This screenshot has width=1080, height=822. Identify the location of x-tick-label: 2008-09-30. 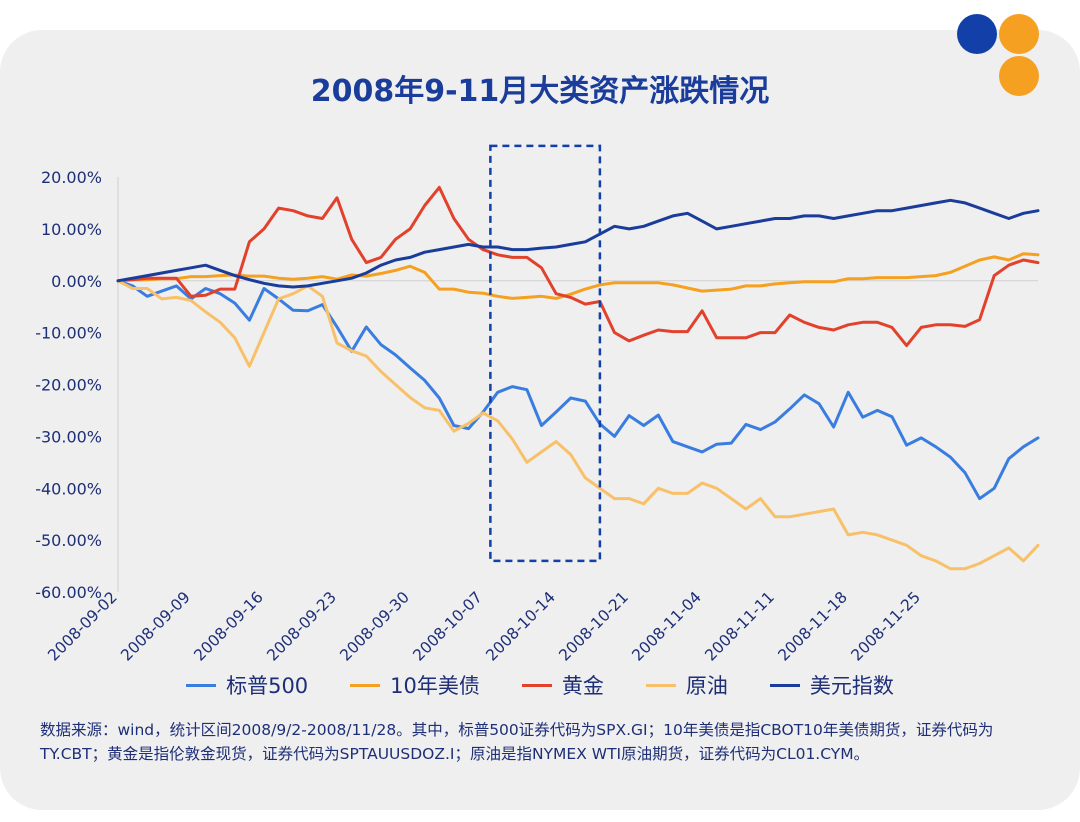
(374, 626).